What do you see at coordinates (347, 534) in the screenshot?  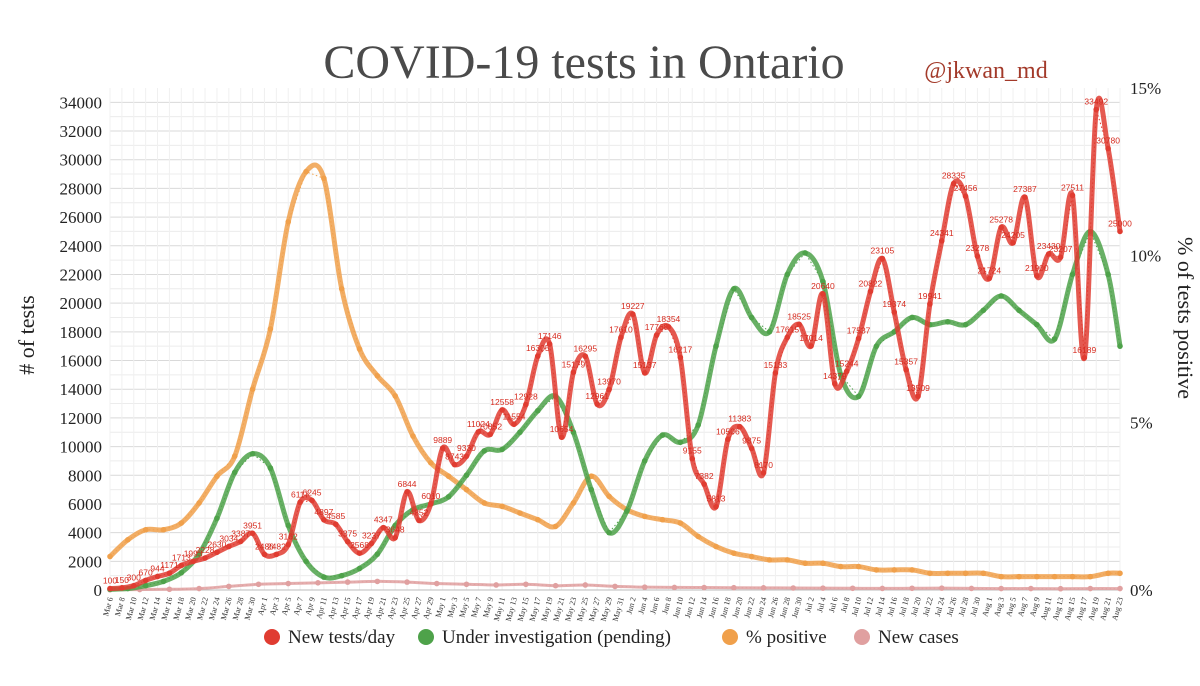 I see `data-label: 3375` at bounding box center [347, 534].